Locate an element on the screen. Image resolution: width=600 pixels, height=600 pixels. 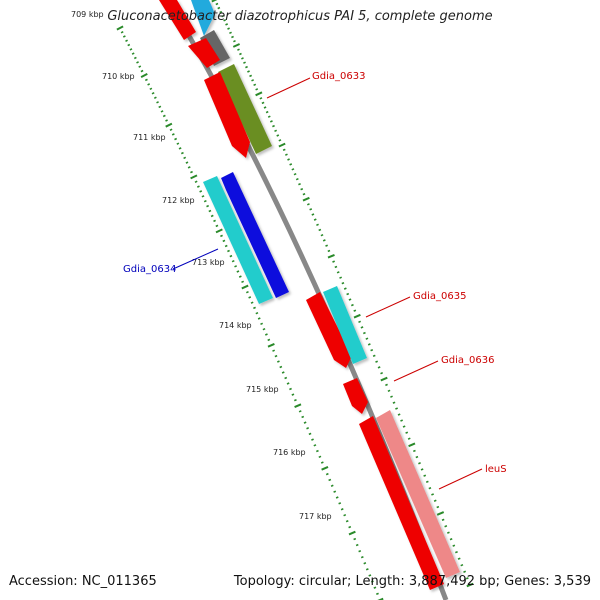
gene-label-leuS: leuS is located at coordinates (496, 469).